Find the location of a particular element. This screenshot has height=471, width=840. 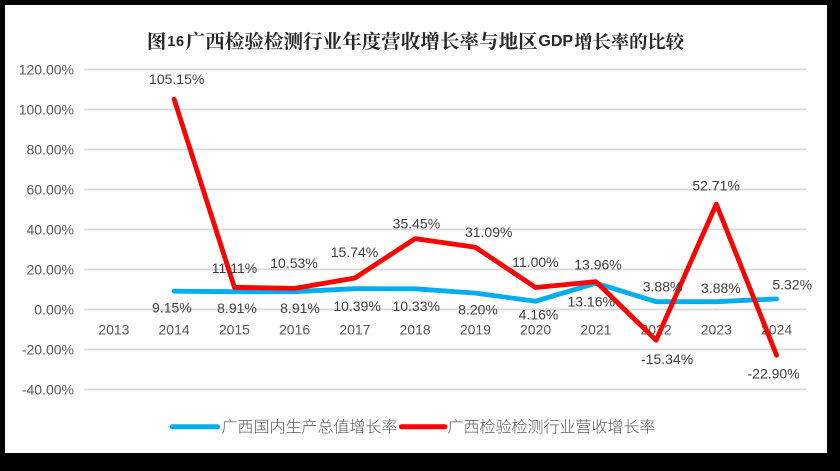

svg-text: 2019 is located at coordinates (475, 330).